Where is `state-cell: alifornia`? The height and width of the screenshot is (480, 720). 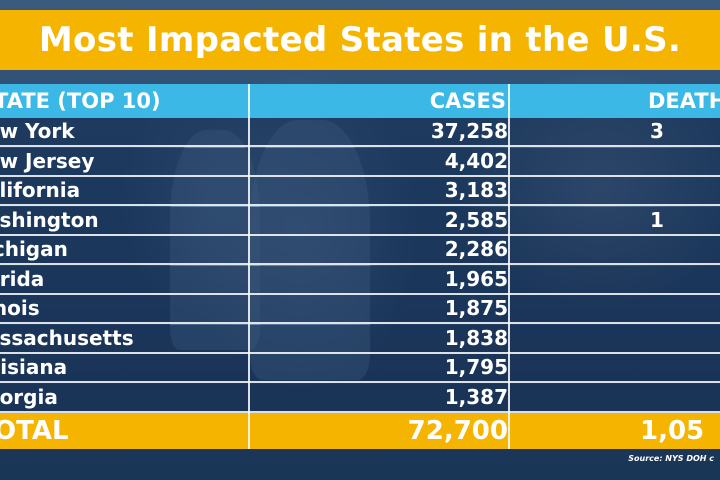 state-cell: alifornia is located at coordinates (40, 190).